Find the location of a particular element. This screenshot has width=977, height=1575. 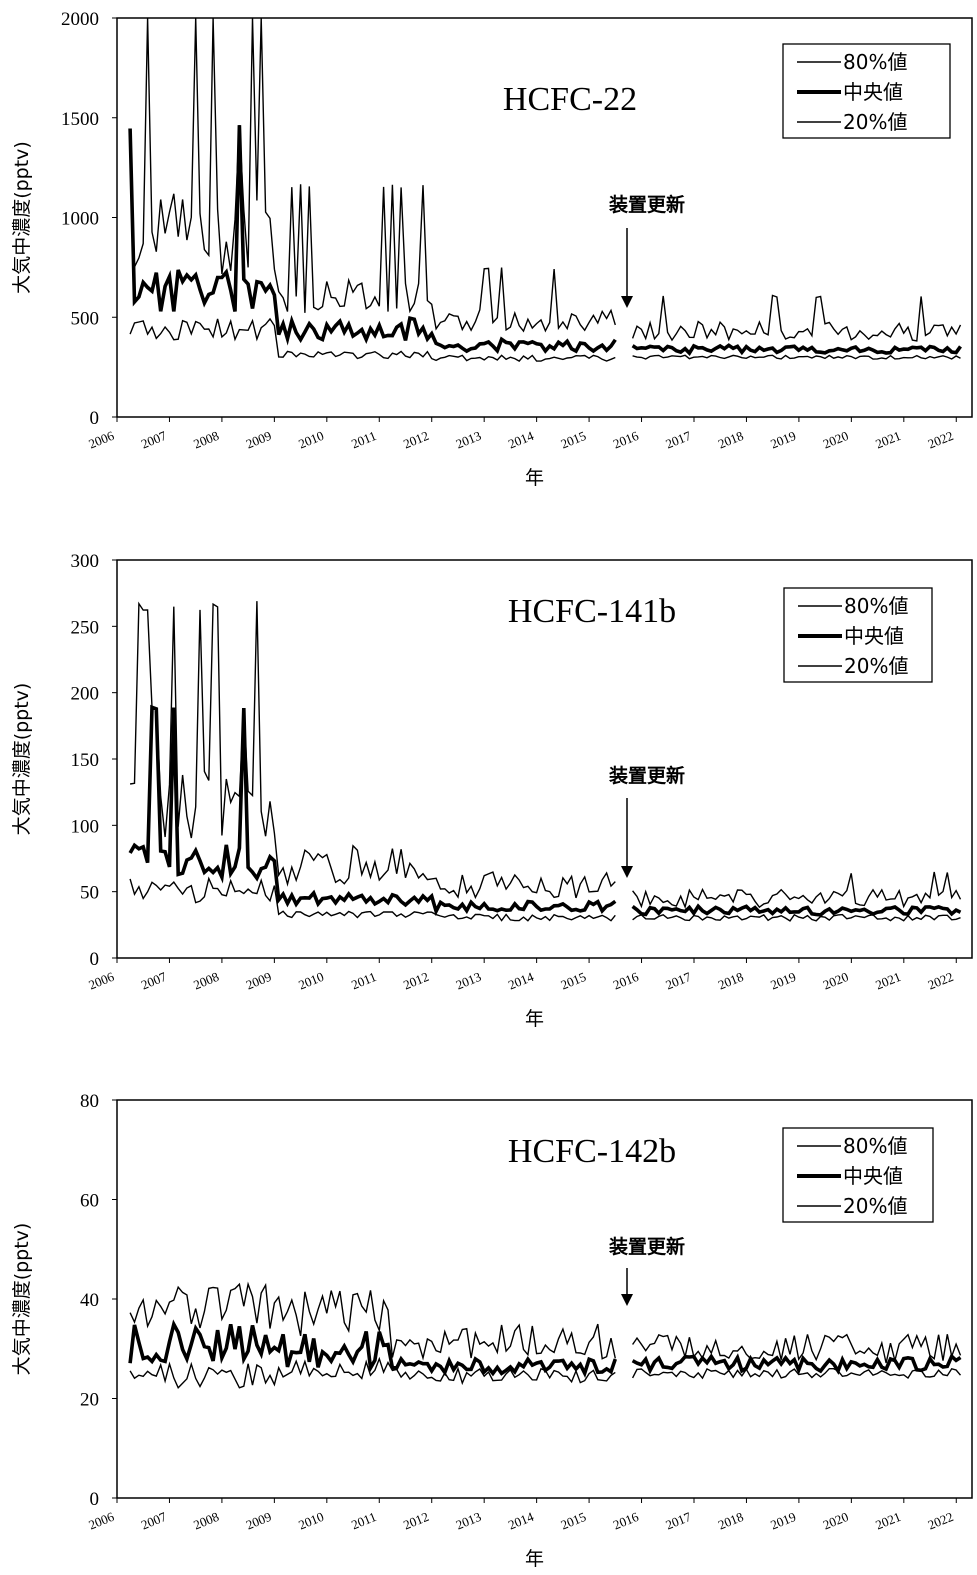

y-tick-label: 50 is located at coordinates (89, 893).